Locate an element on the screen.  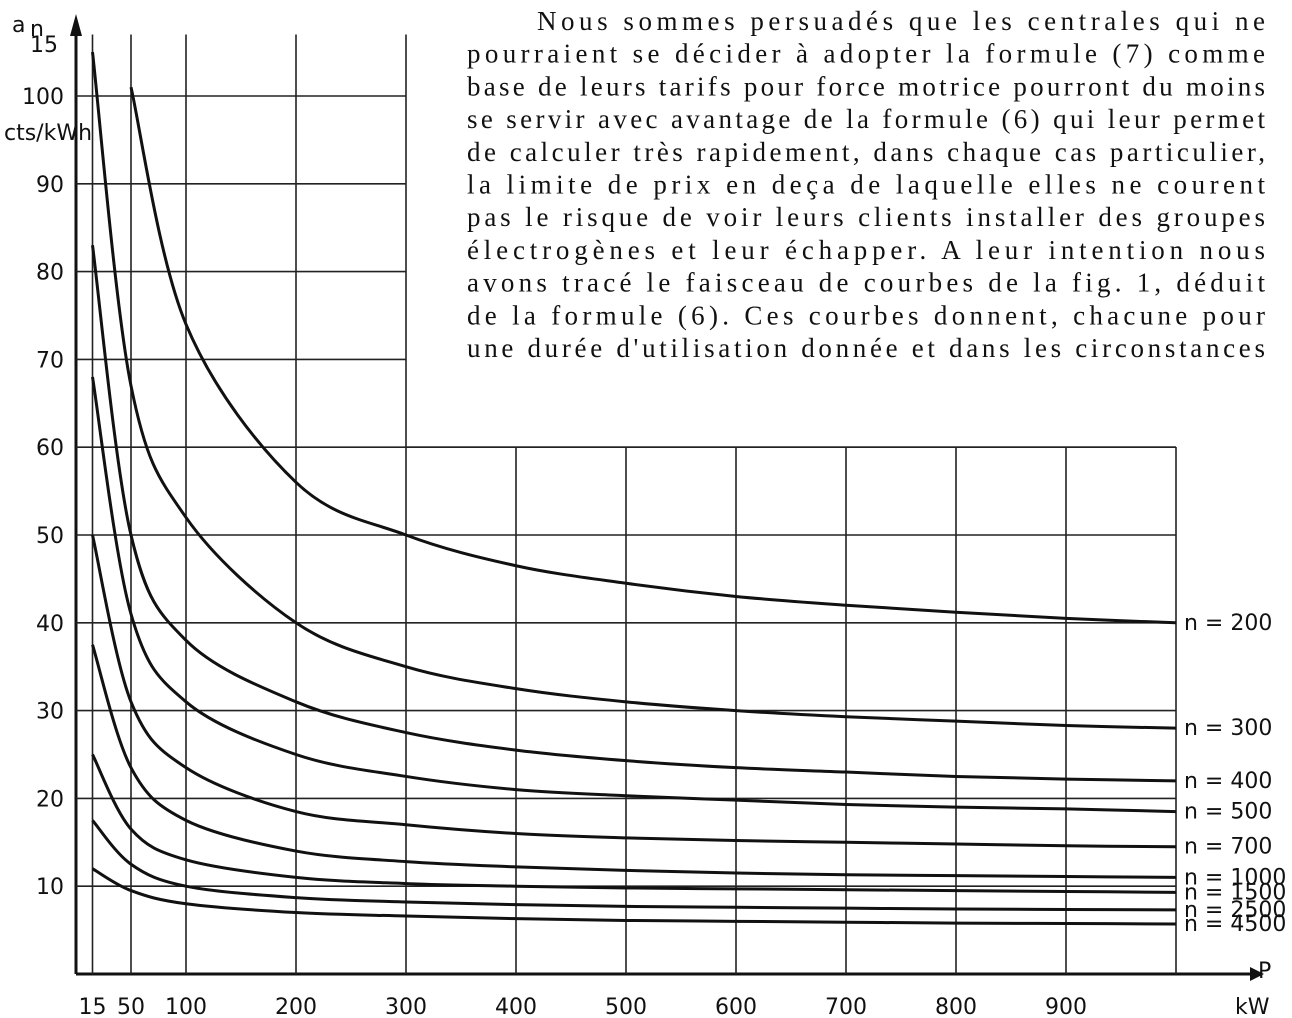
series-label: n = 4500 is located at coordinates (1235, 924).